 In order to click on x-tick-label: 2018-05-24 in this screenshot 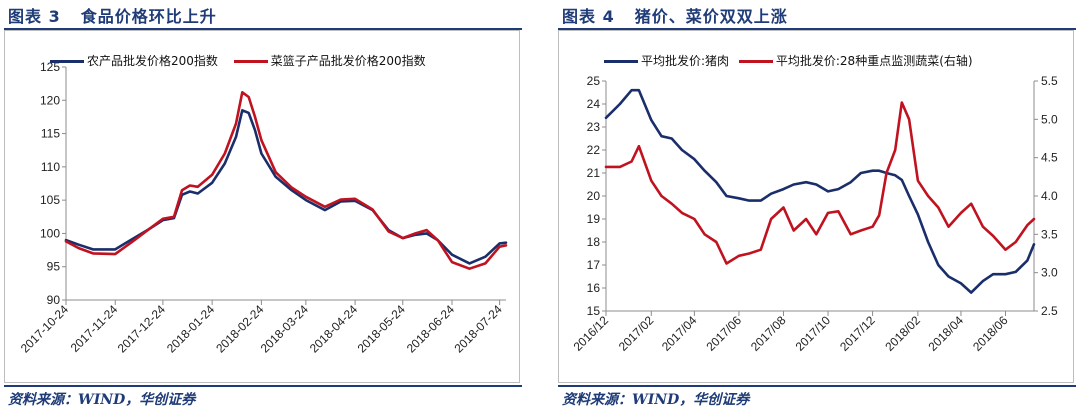, I will do `click(382, 329)`.